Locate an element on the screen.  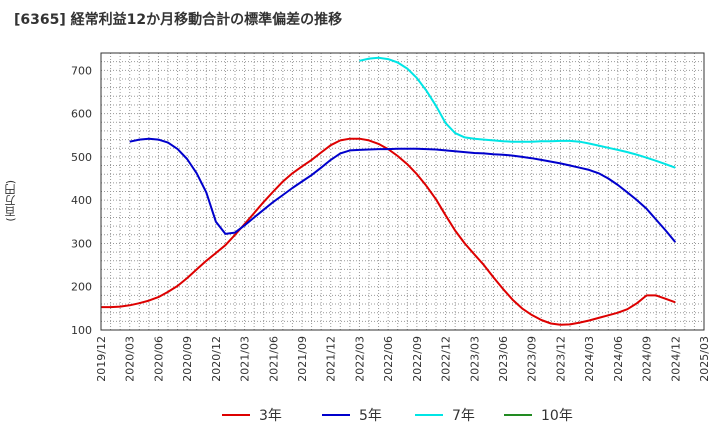
x-tick-label: 2020/06 is located at coordinates (158, 359).